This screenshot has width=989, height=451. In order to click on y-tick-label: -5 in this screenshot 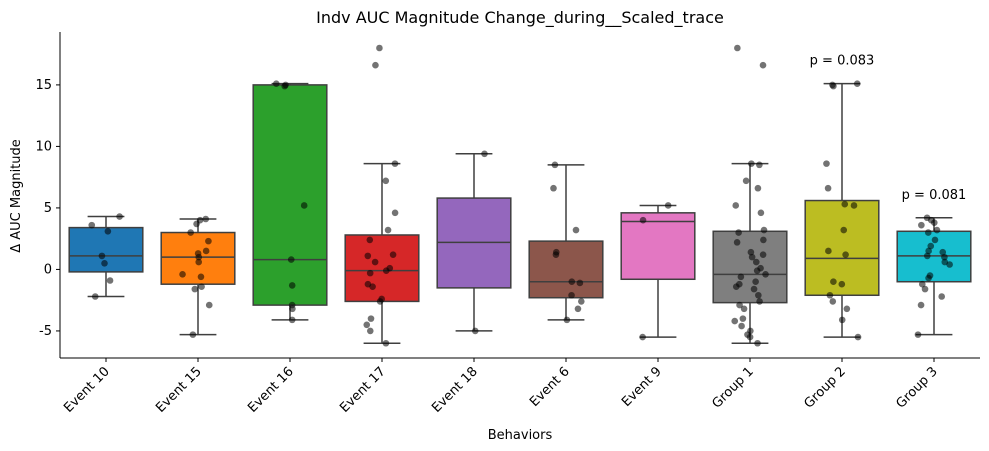, I will do `click(45, 331)`.